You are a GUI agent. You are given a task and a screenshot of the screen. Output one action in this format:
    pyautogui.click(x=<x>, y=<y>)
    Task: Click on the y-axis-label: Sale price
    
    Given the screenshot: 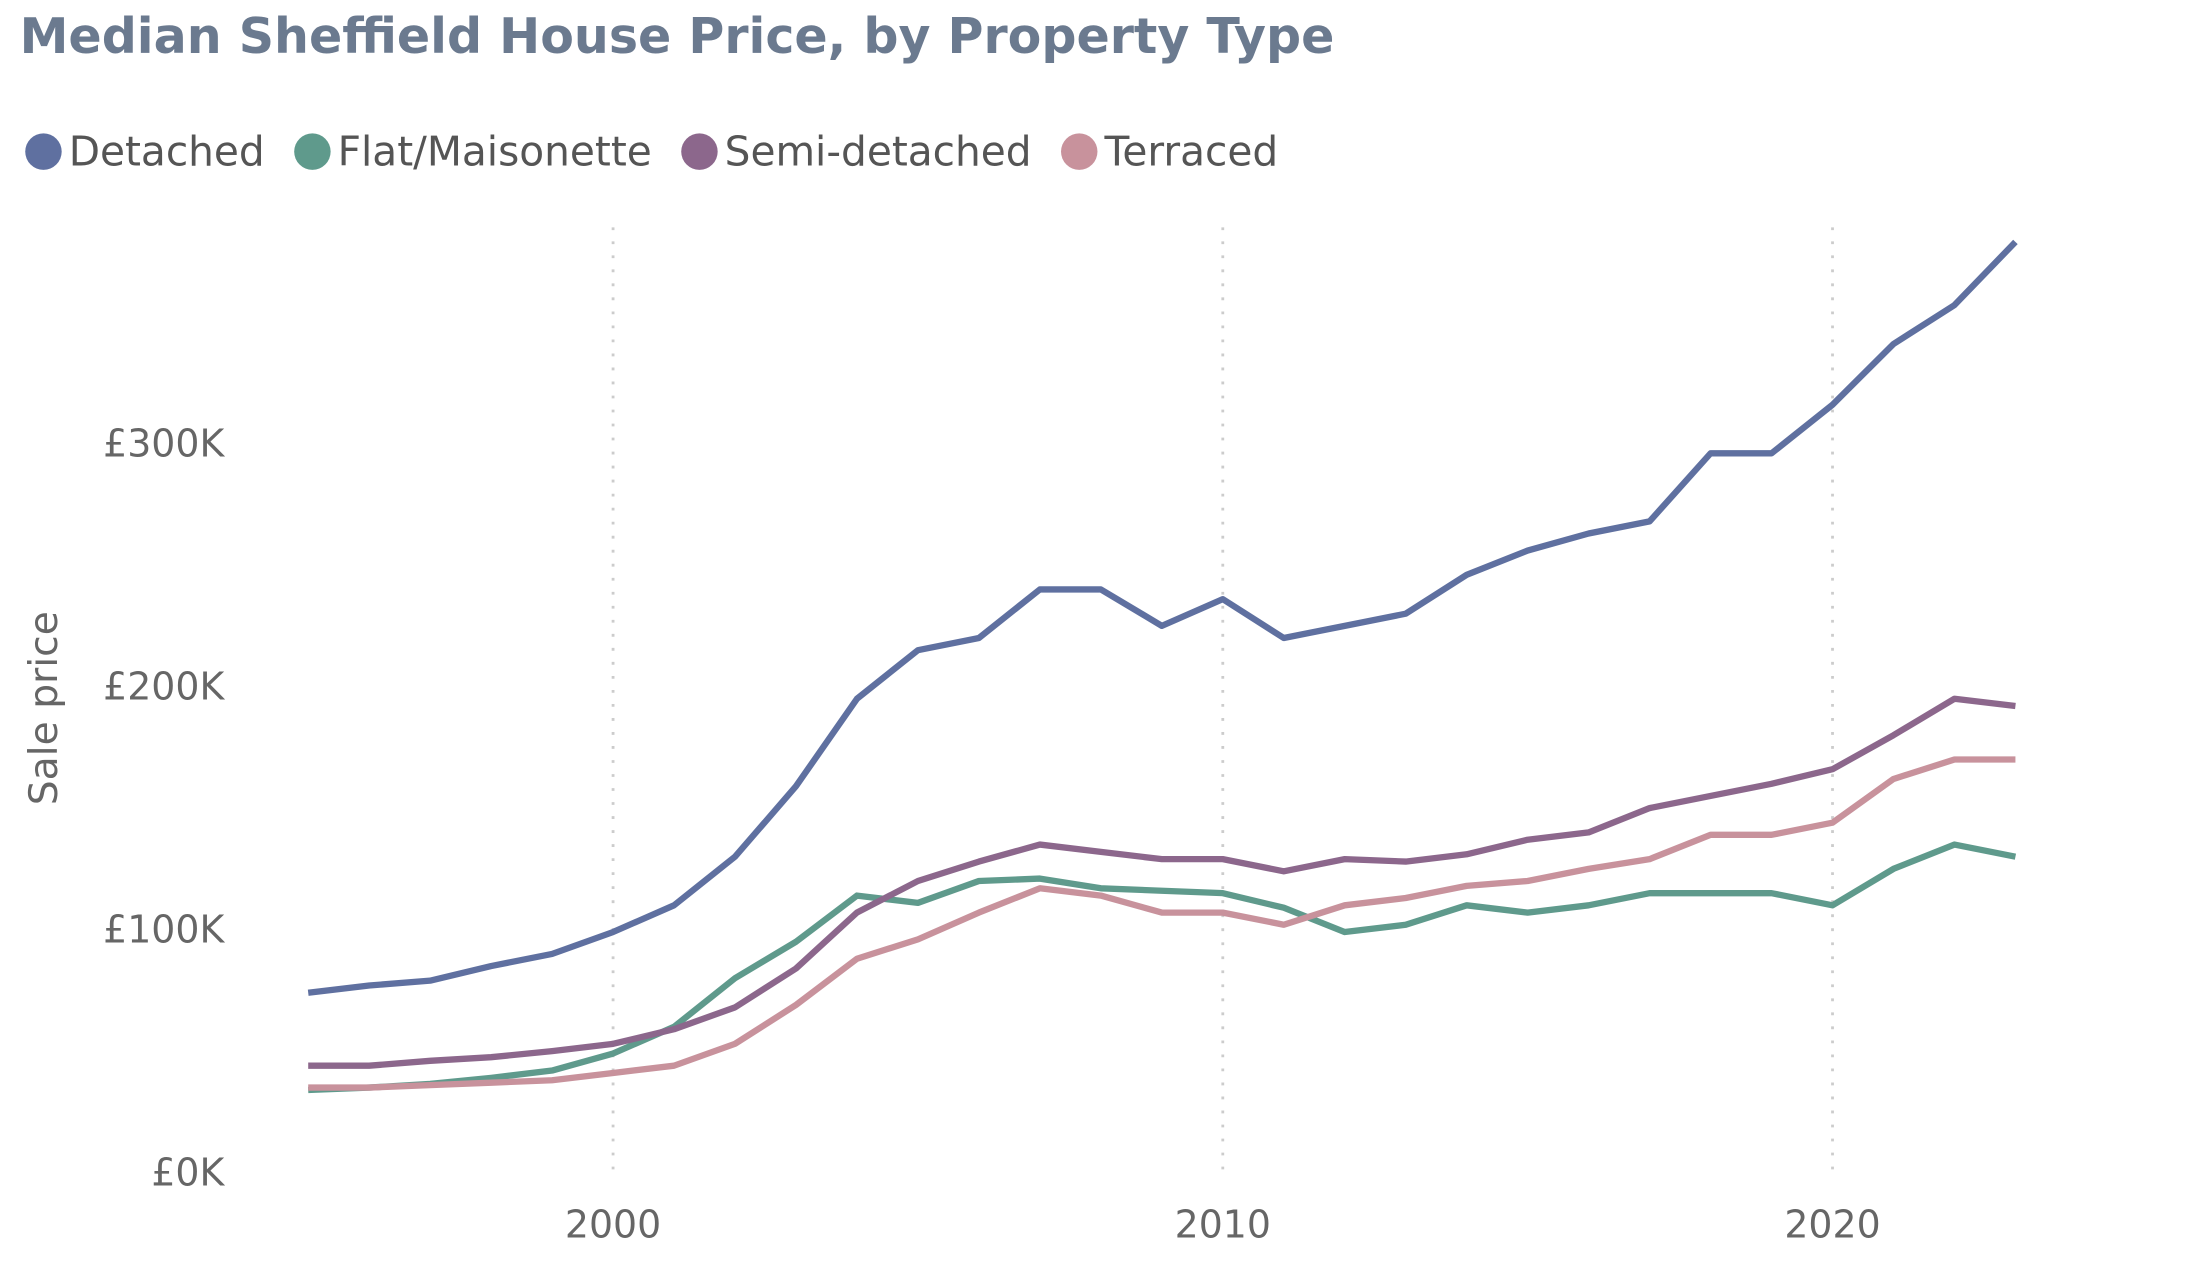 What is the action you would take?
    pyautogui.click(x=44, y=708)
    